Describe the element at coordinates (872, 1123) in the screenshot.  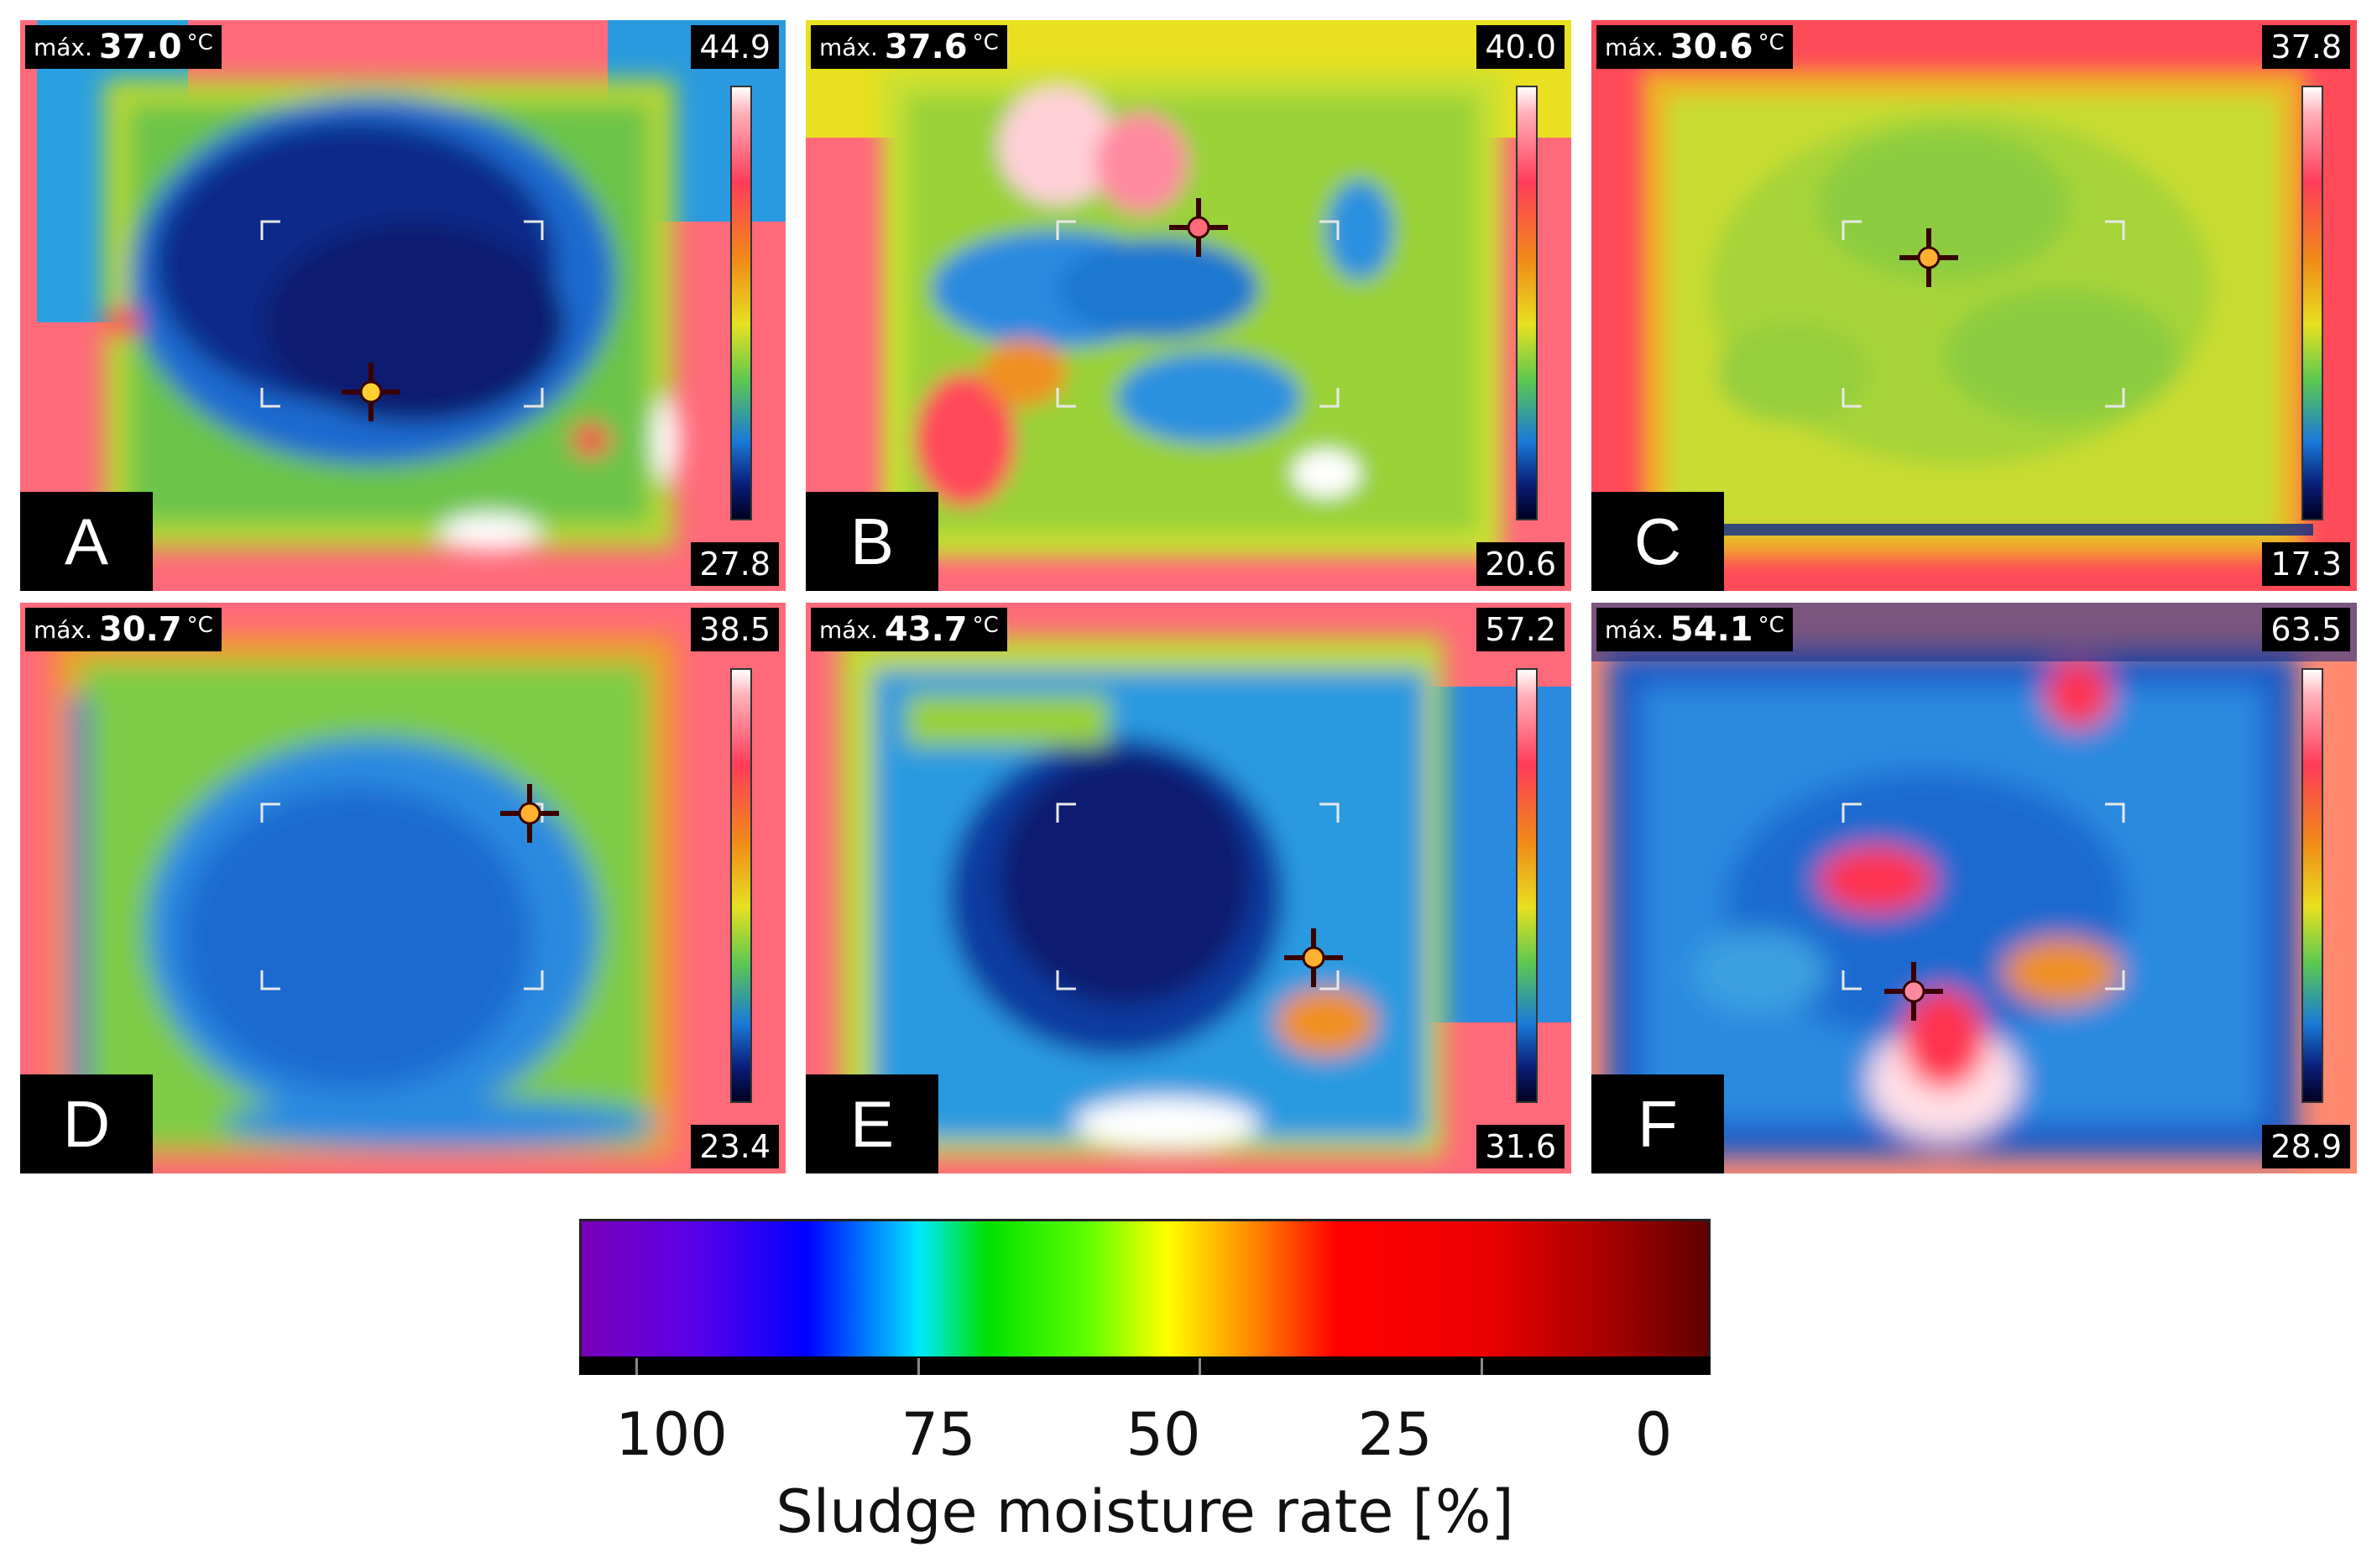
I see `panel-letter: E` at that location.